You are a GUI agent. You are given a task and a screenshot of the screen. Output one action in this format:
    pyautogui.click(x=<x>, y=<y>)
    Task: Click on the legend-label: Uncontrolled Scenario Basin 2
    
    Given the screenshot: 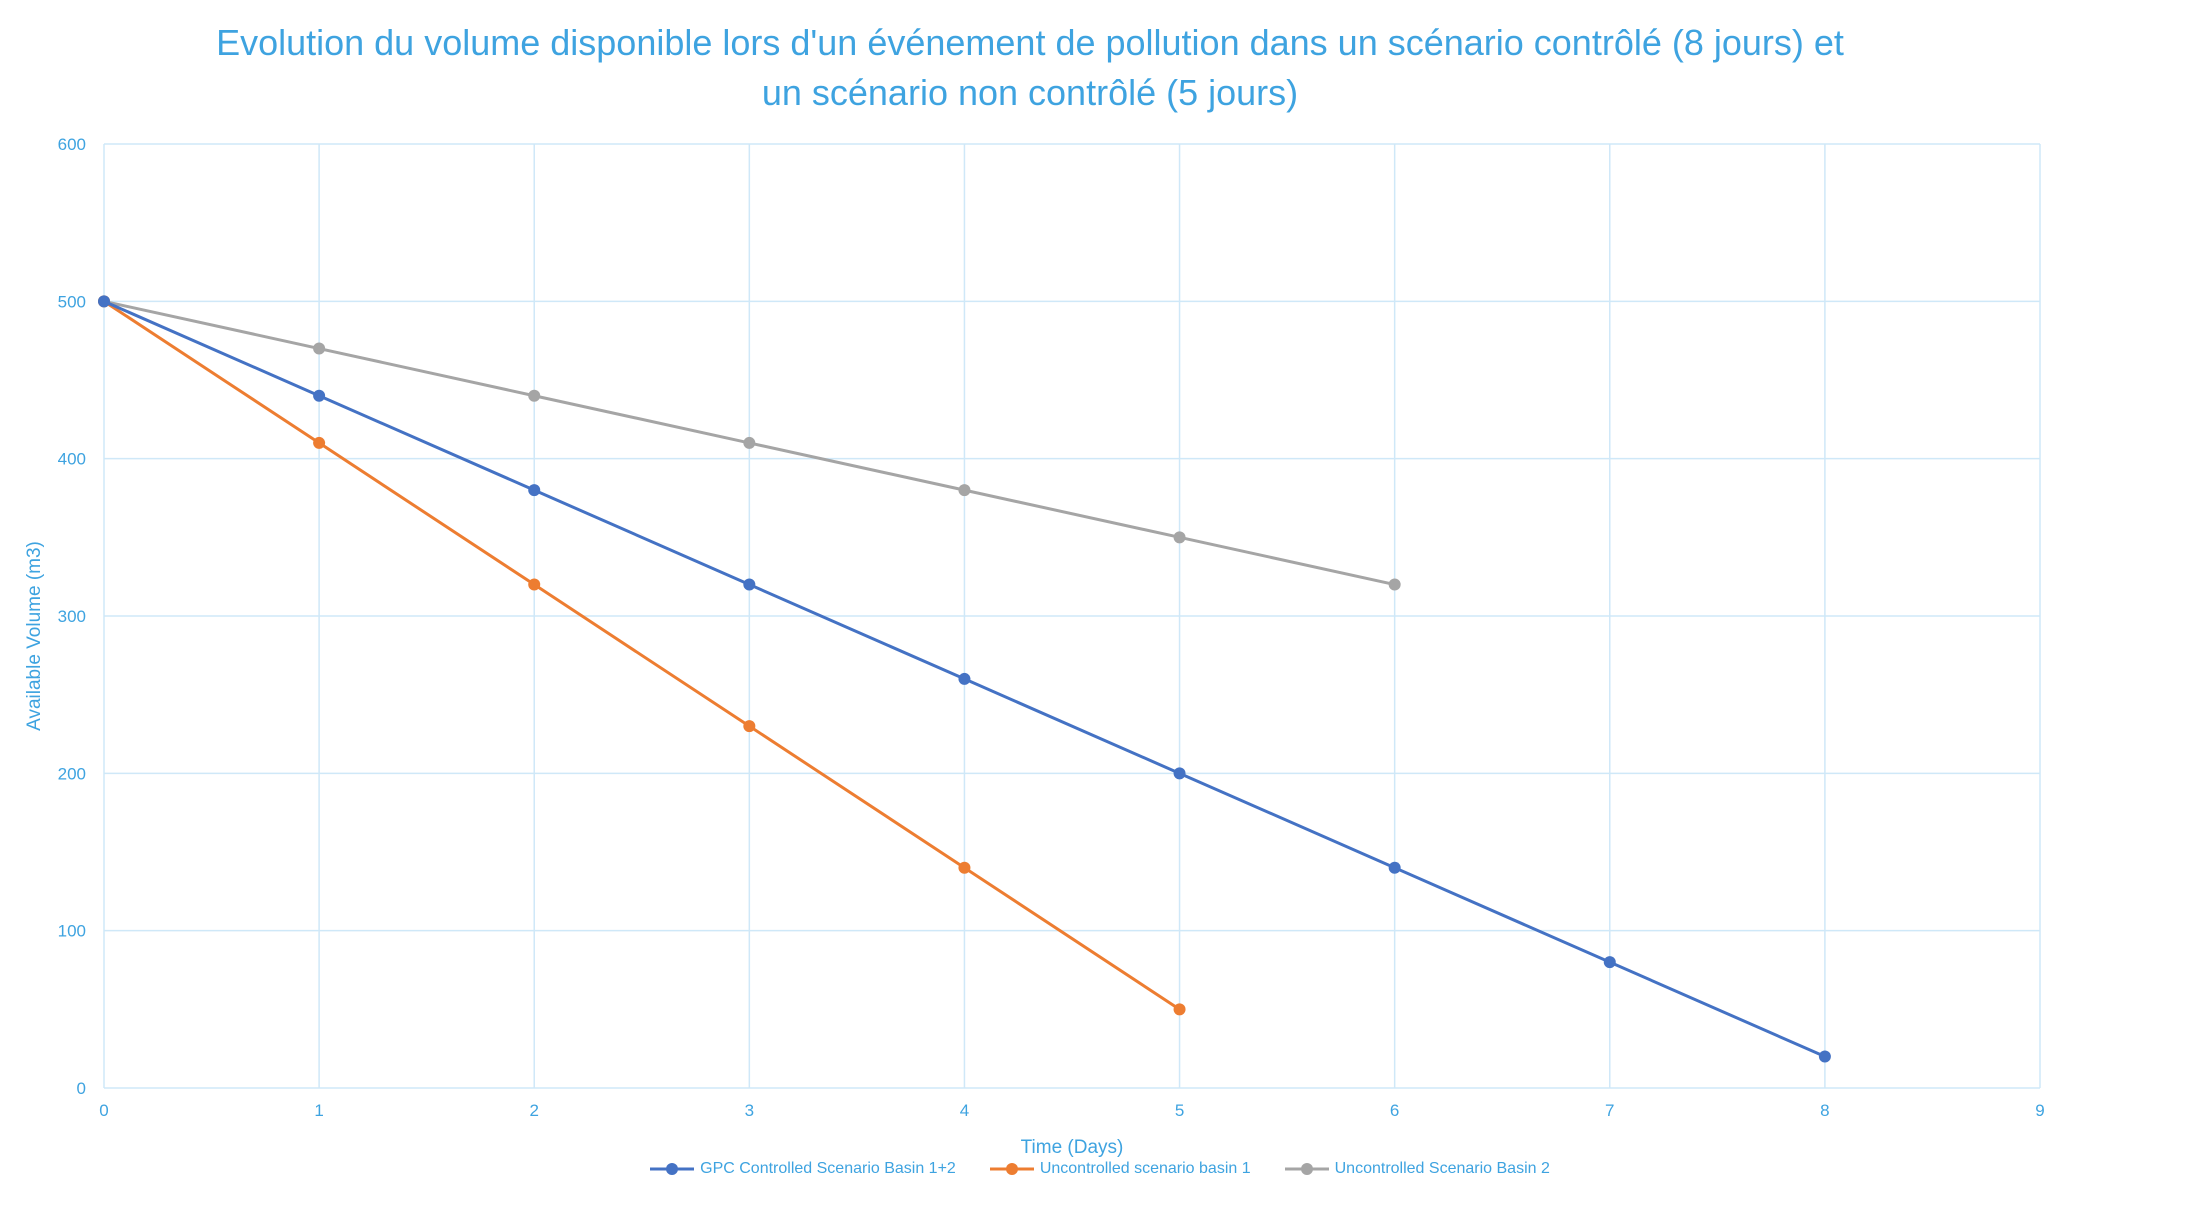 What is the action you would take?
    pyautogui.click(x=1442, y=1168)
    